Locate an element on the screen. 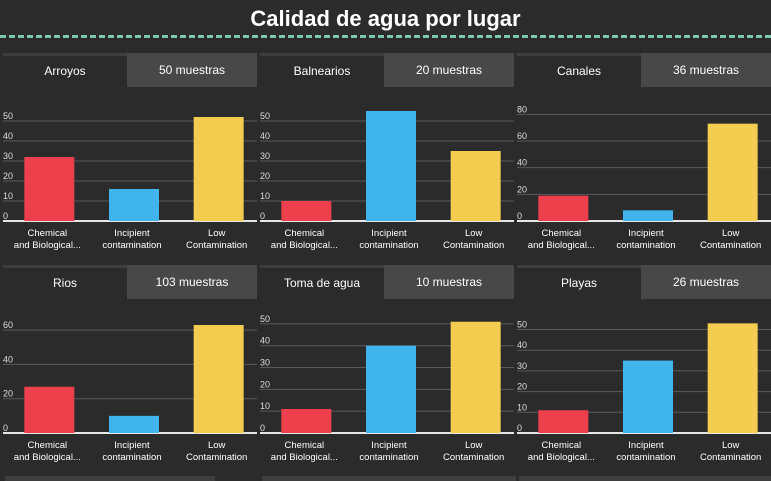 This screenshot has width=771, height=481. panel-tabs: Toma de agua 10 muestras is located at coordinates (387, 282).